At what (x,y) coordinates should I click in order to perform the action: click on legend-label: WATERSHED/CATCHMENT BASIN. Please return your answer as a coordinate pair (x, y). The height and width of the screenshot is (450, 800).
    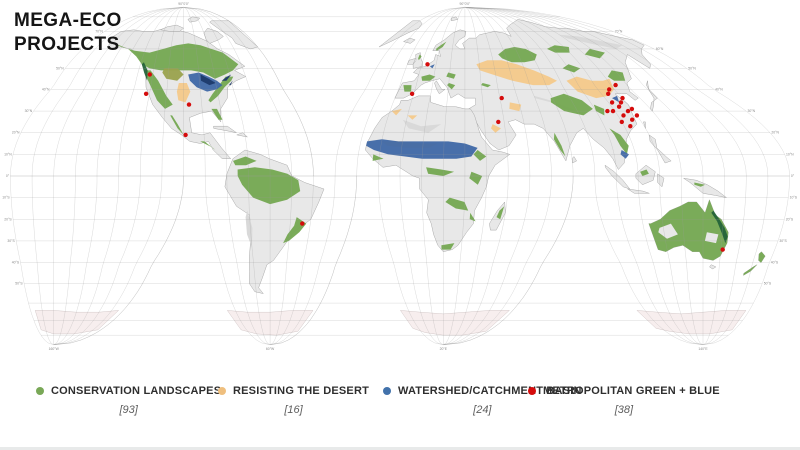
    Looking at the image, I should click on (490, 391).